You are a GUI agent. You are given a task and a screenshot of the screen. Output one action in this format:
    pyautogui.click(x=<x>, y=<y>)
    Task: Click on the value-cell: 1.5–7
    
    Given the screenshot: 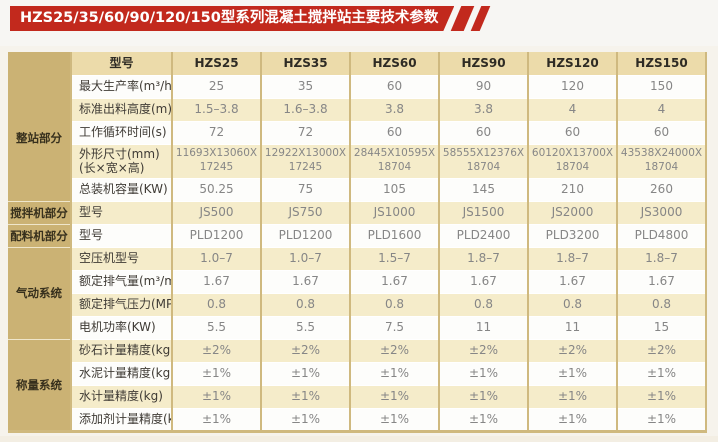 What is the action you would take?
    pyautogui.click(x=394, y=259)
    